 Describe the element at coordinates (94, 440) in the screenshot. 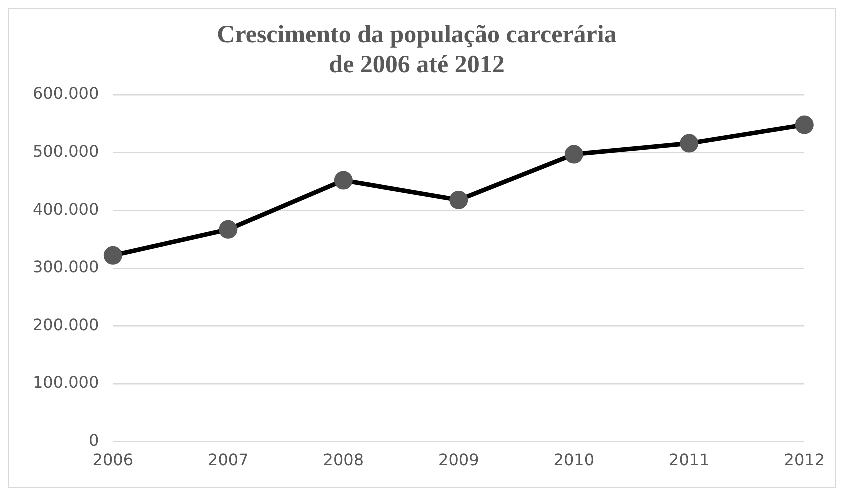

I see `y-tick-label: 0` at that location.